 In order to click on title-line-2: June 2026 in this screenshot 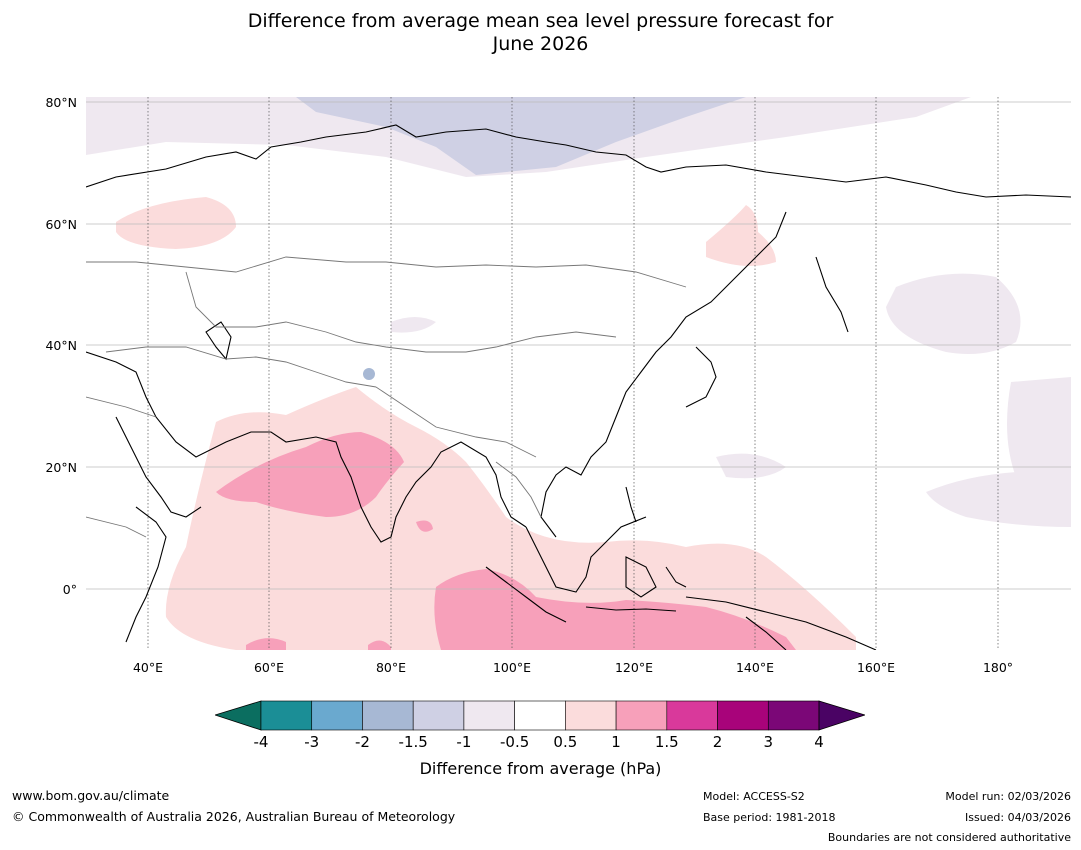, I will do `click(540, 44)`.